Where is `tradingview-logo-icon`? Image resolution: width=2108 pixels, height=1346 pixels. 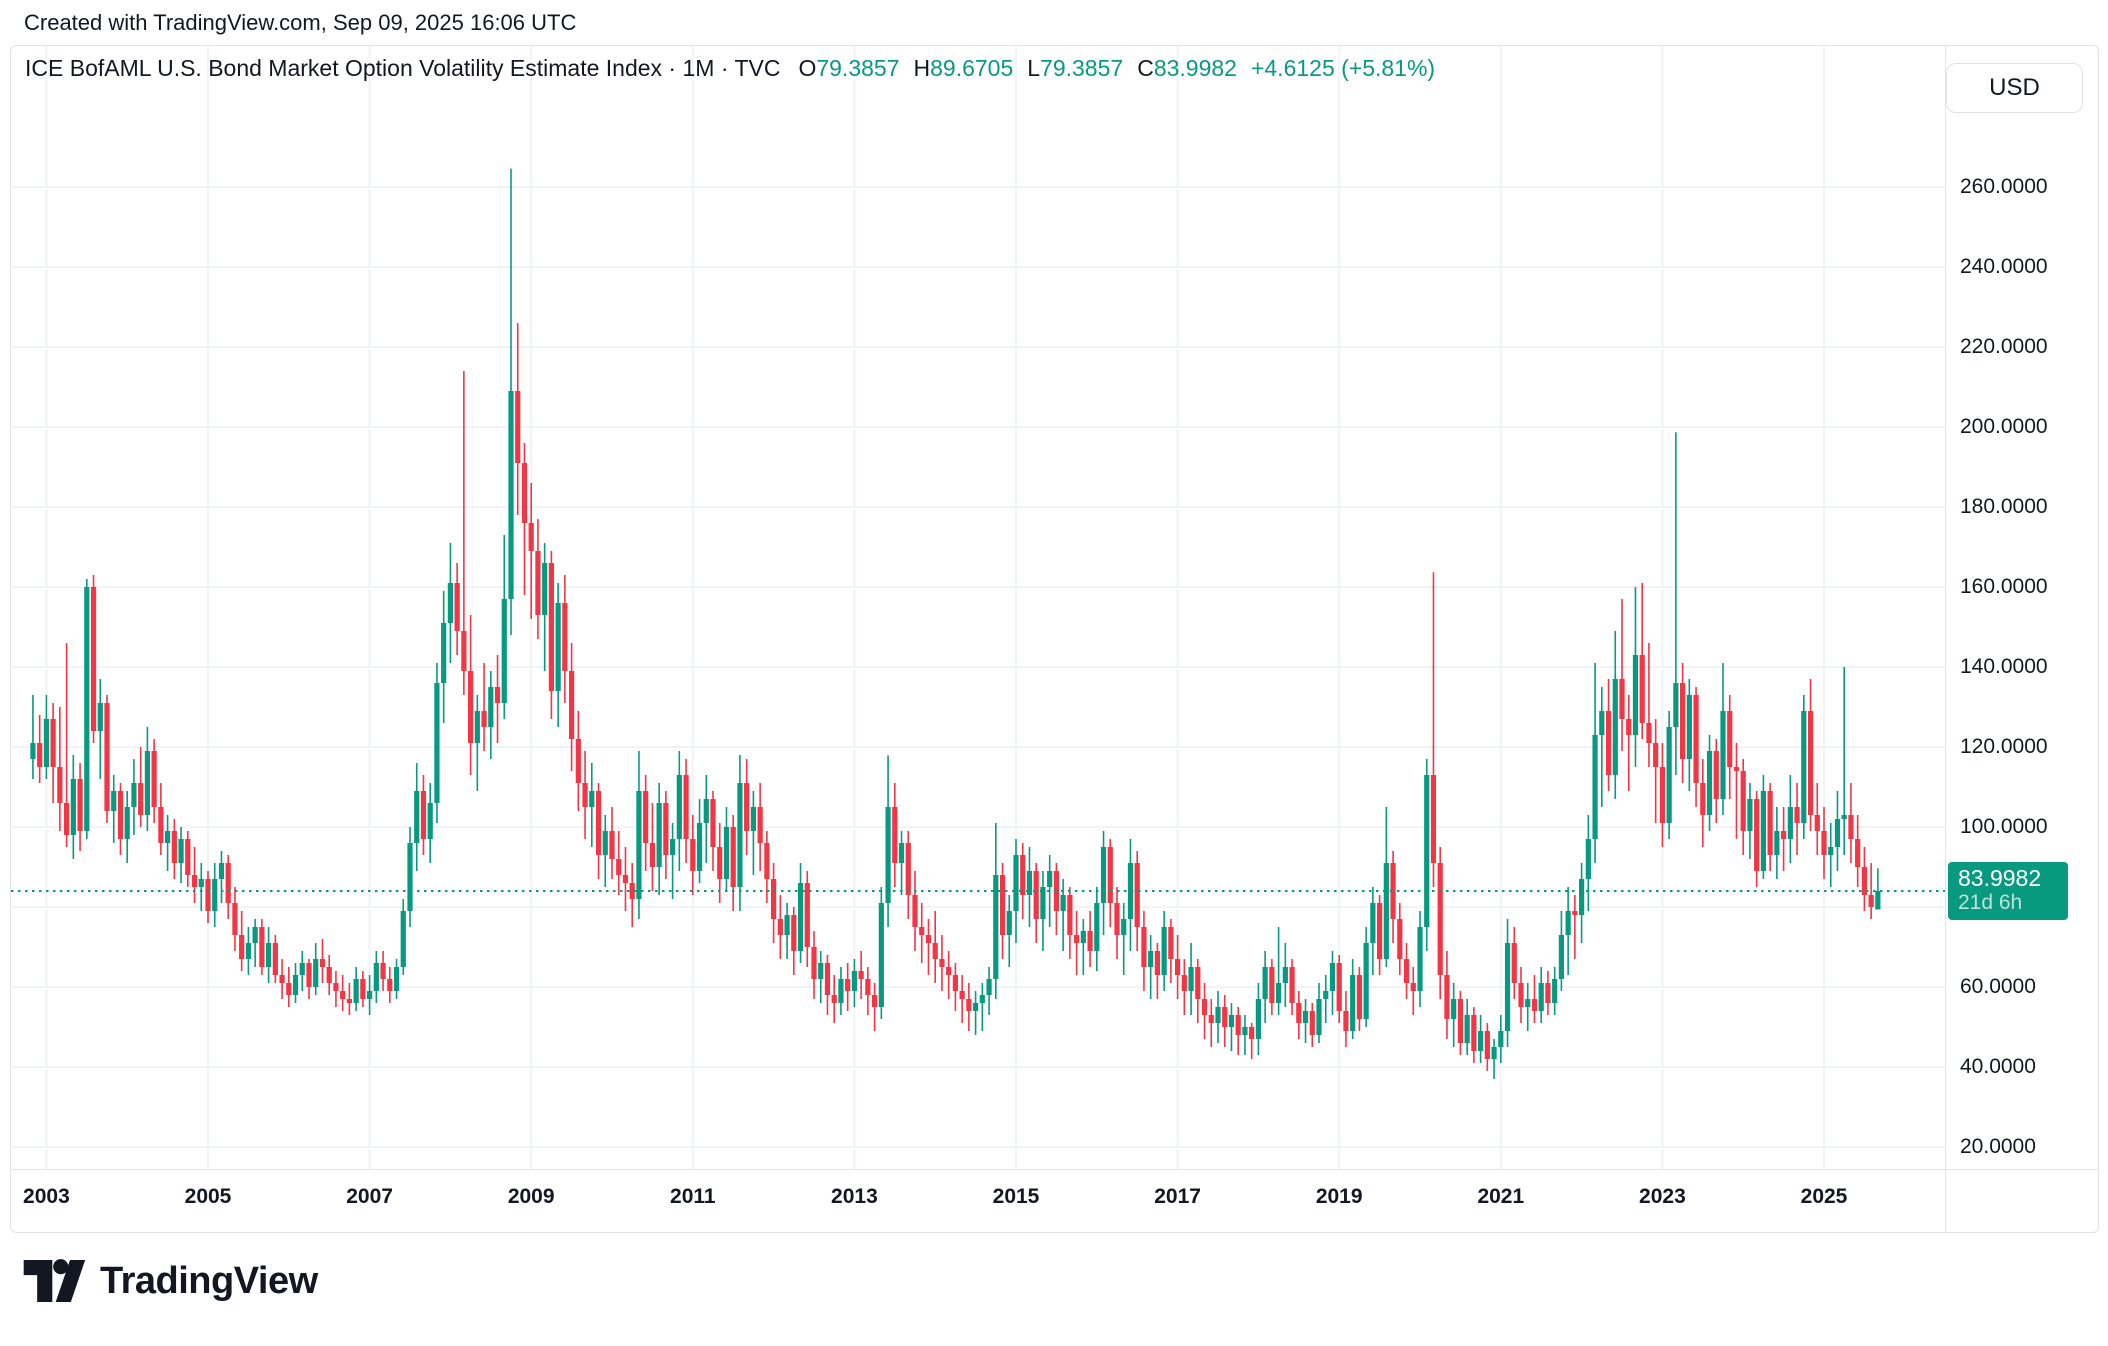 tradingview-logo-icon is located at coordinates (54, 1281).